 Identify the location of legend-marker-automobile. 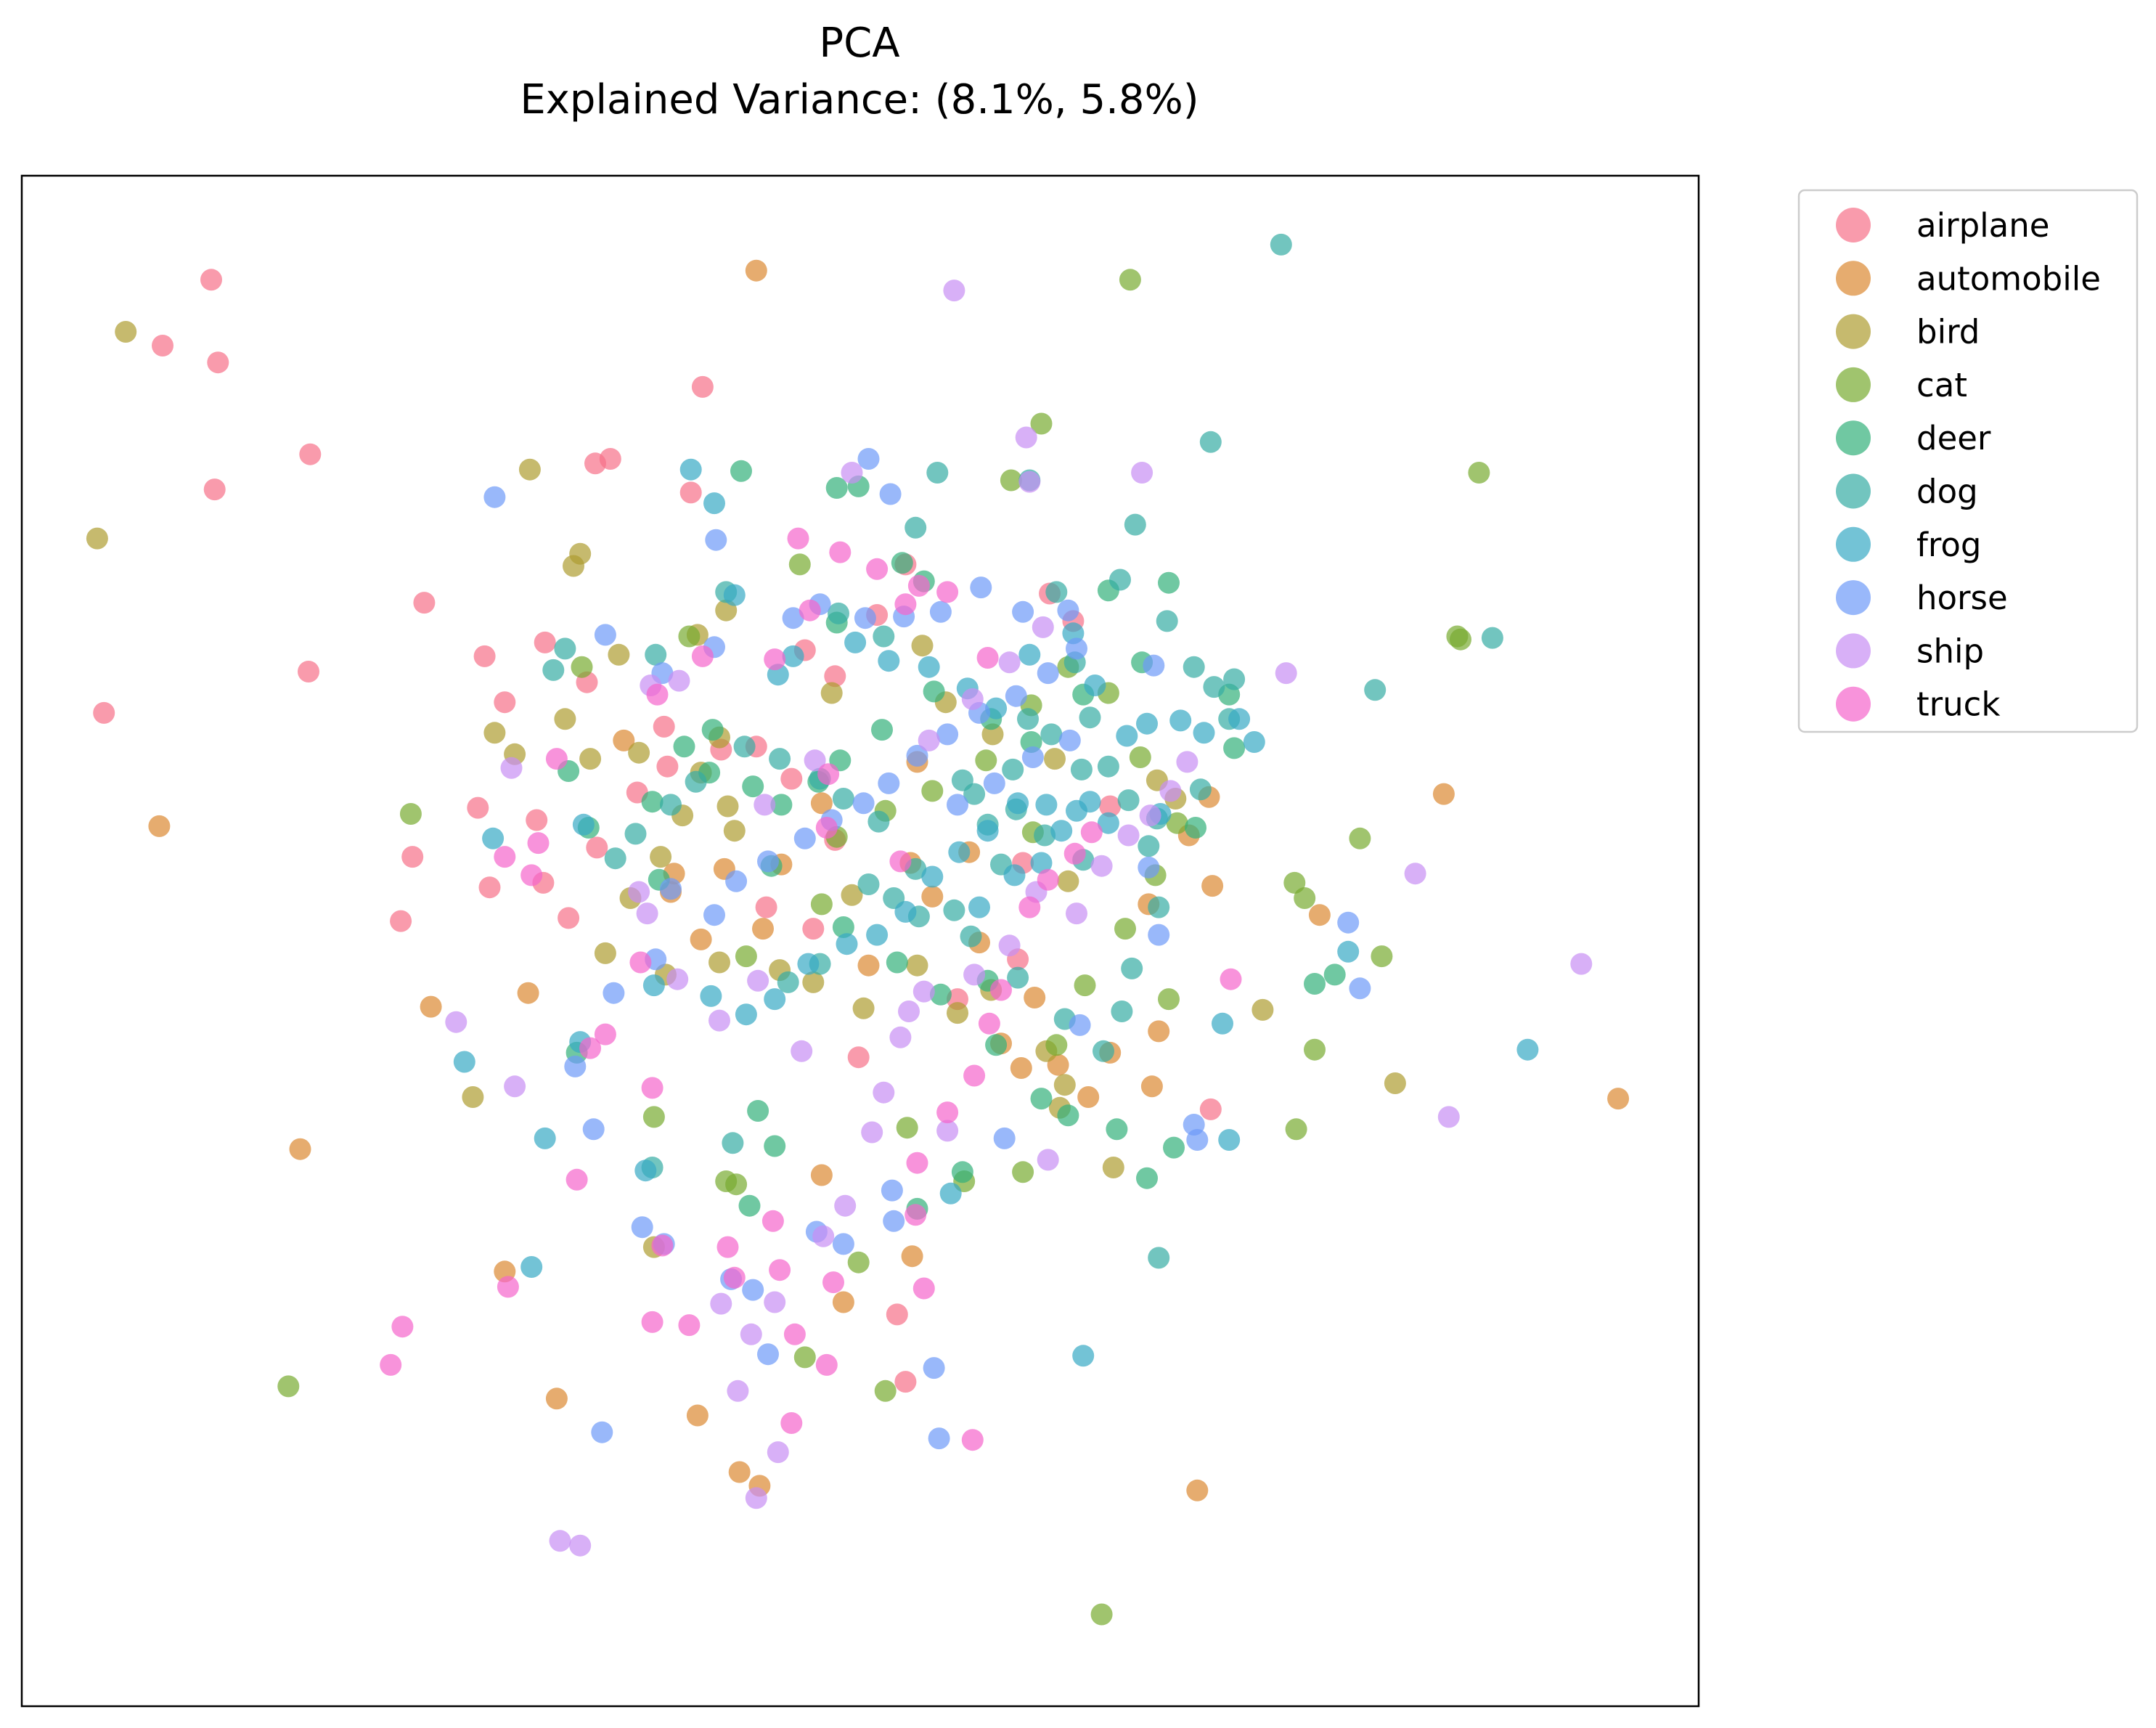
(1854, 278).